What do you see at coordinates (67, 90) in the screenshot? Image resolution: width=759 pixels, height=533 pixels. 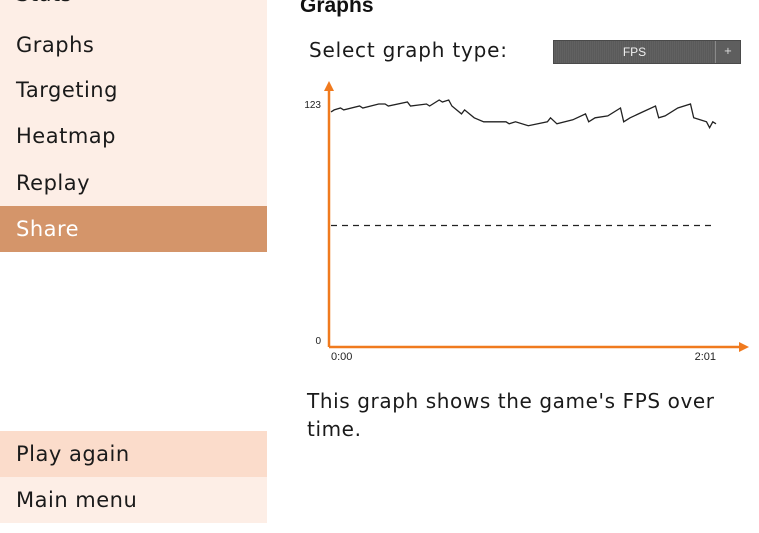 I see `sidebar-item-targeting: Targeting` at bounding box center [67, 90].